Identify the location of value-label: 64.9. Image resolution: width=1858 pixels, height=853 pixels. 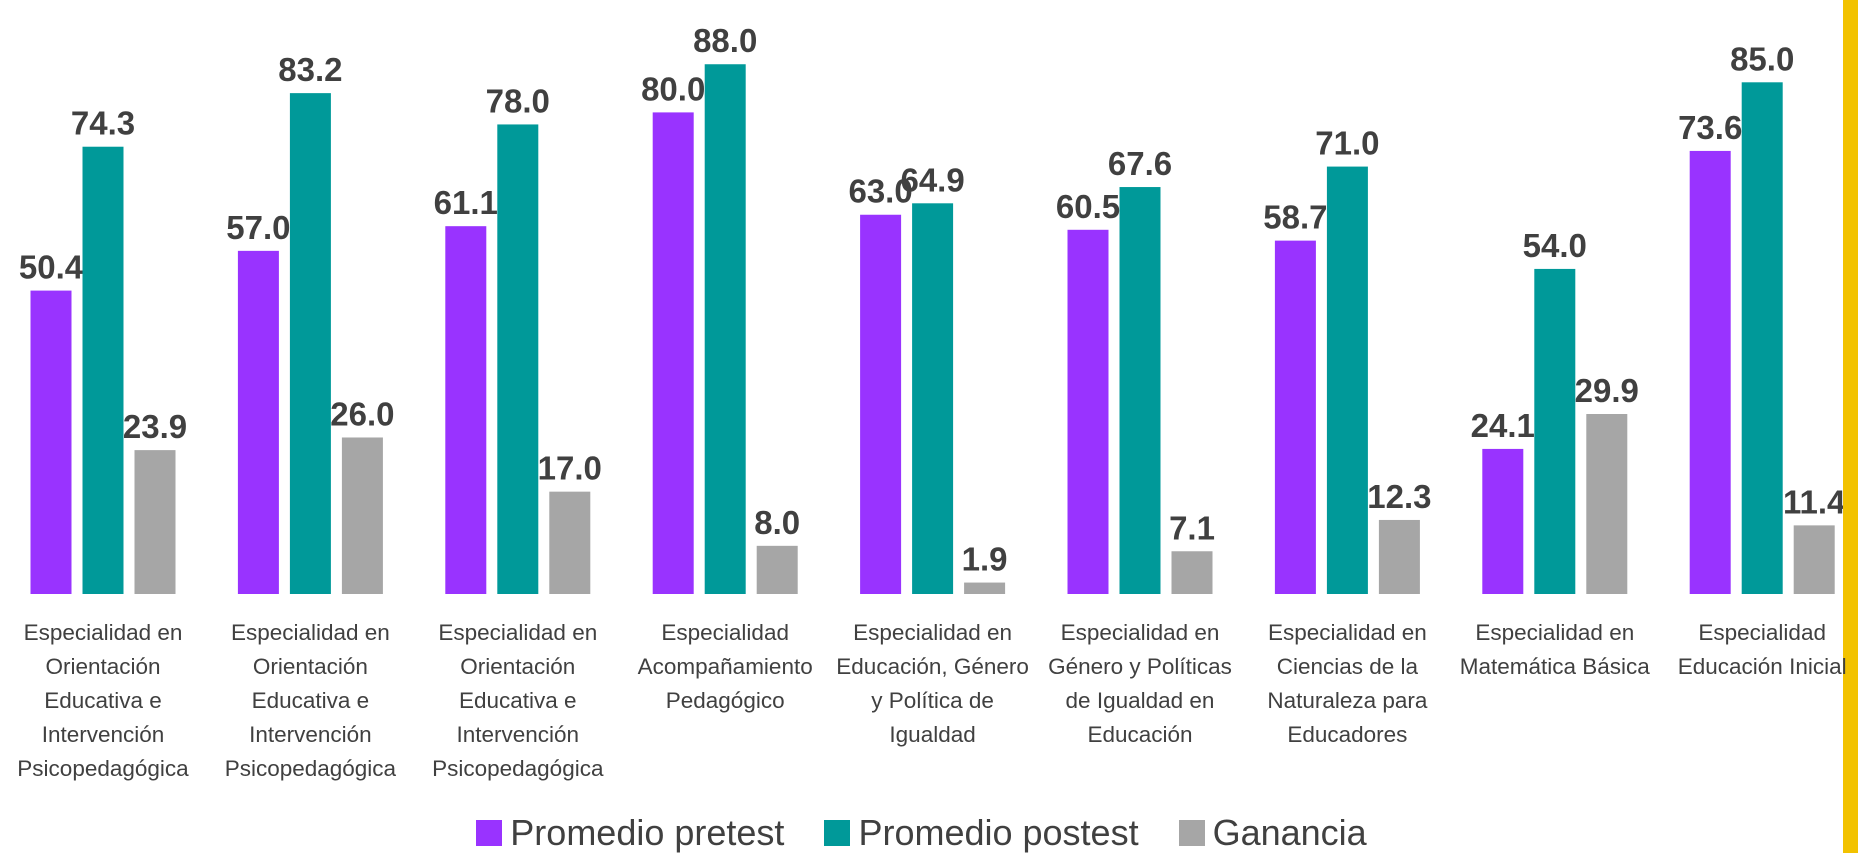
(932, 179).